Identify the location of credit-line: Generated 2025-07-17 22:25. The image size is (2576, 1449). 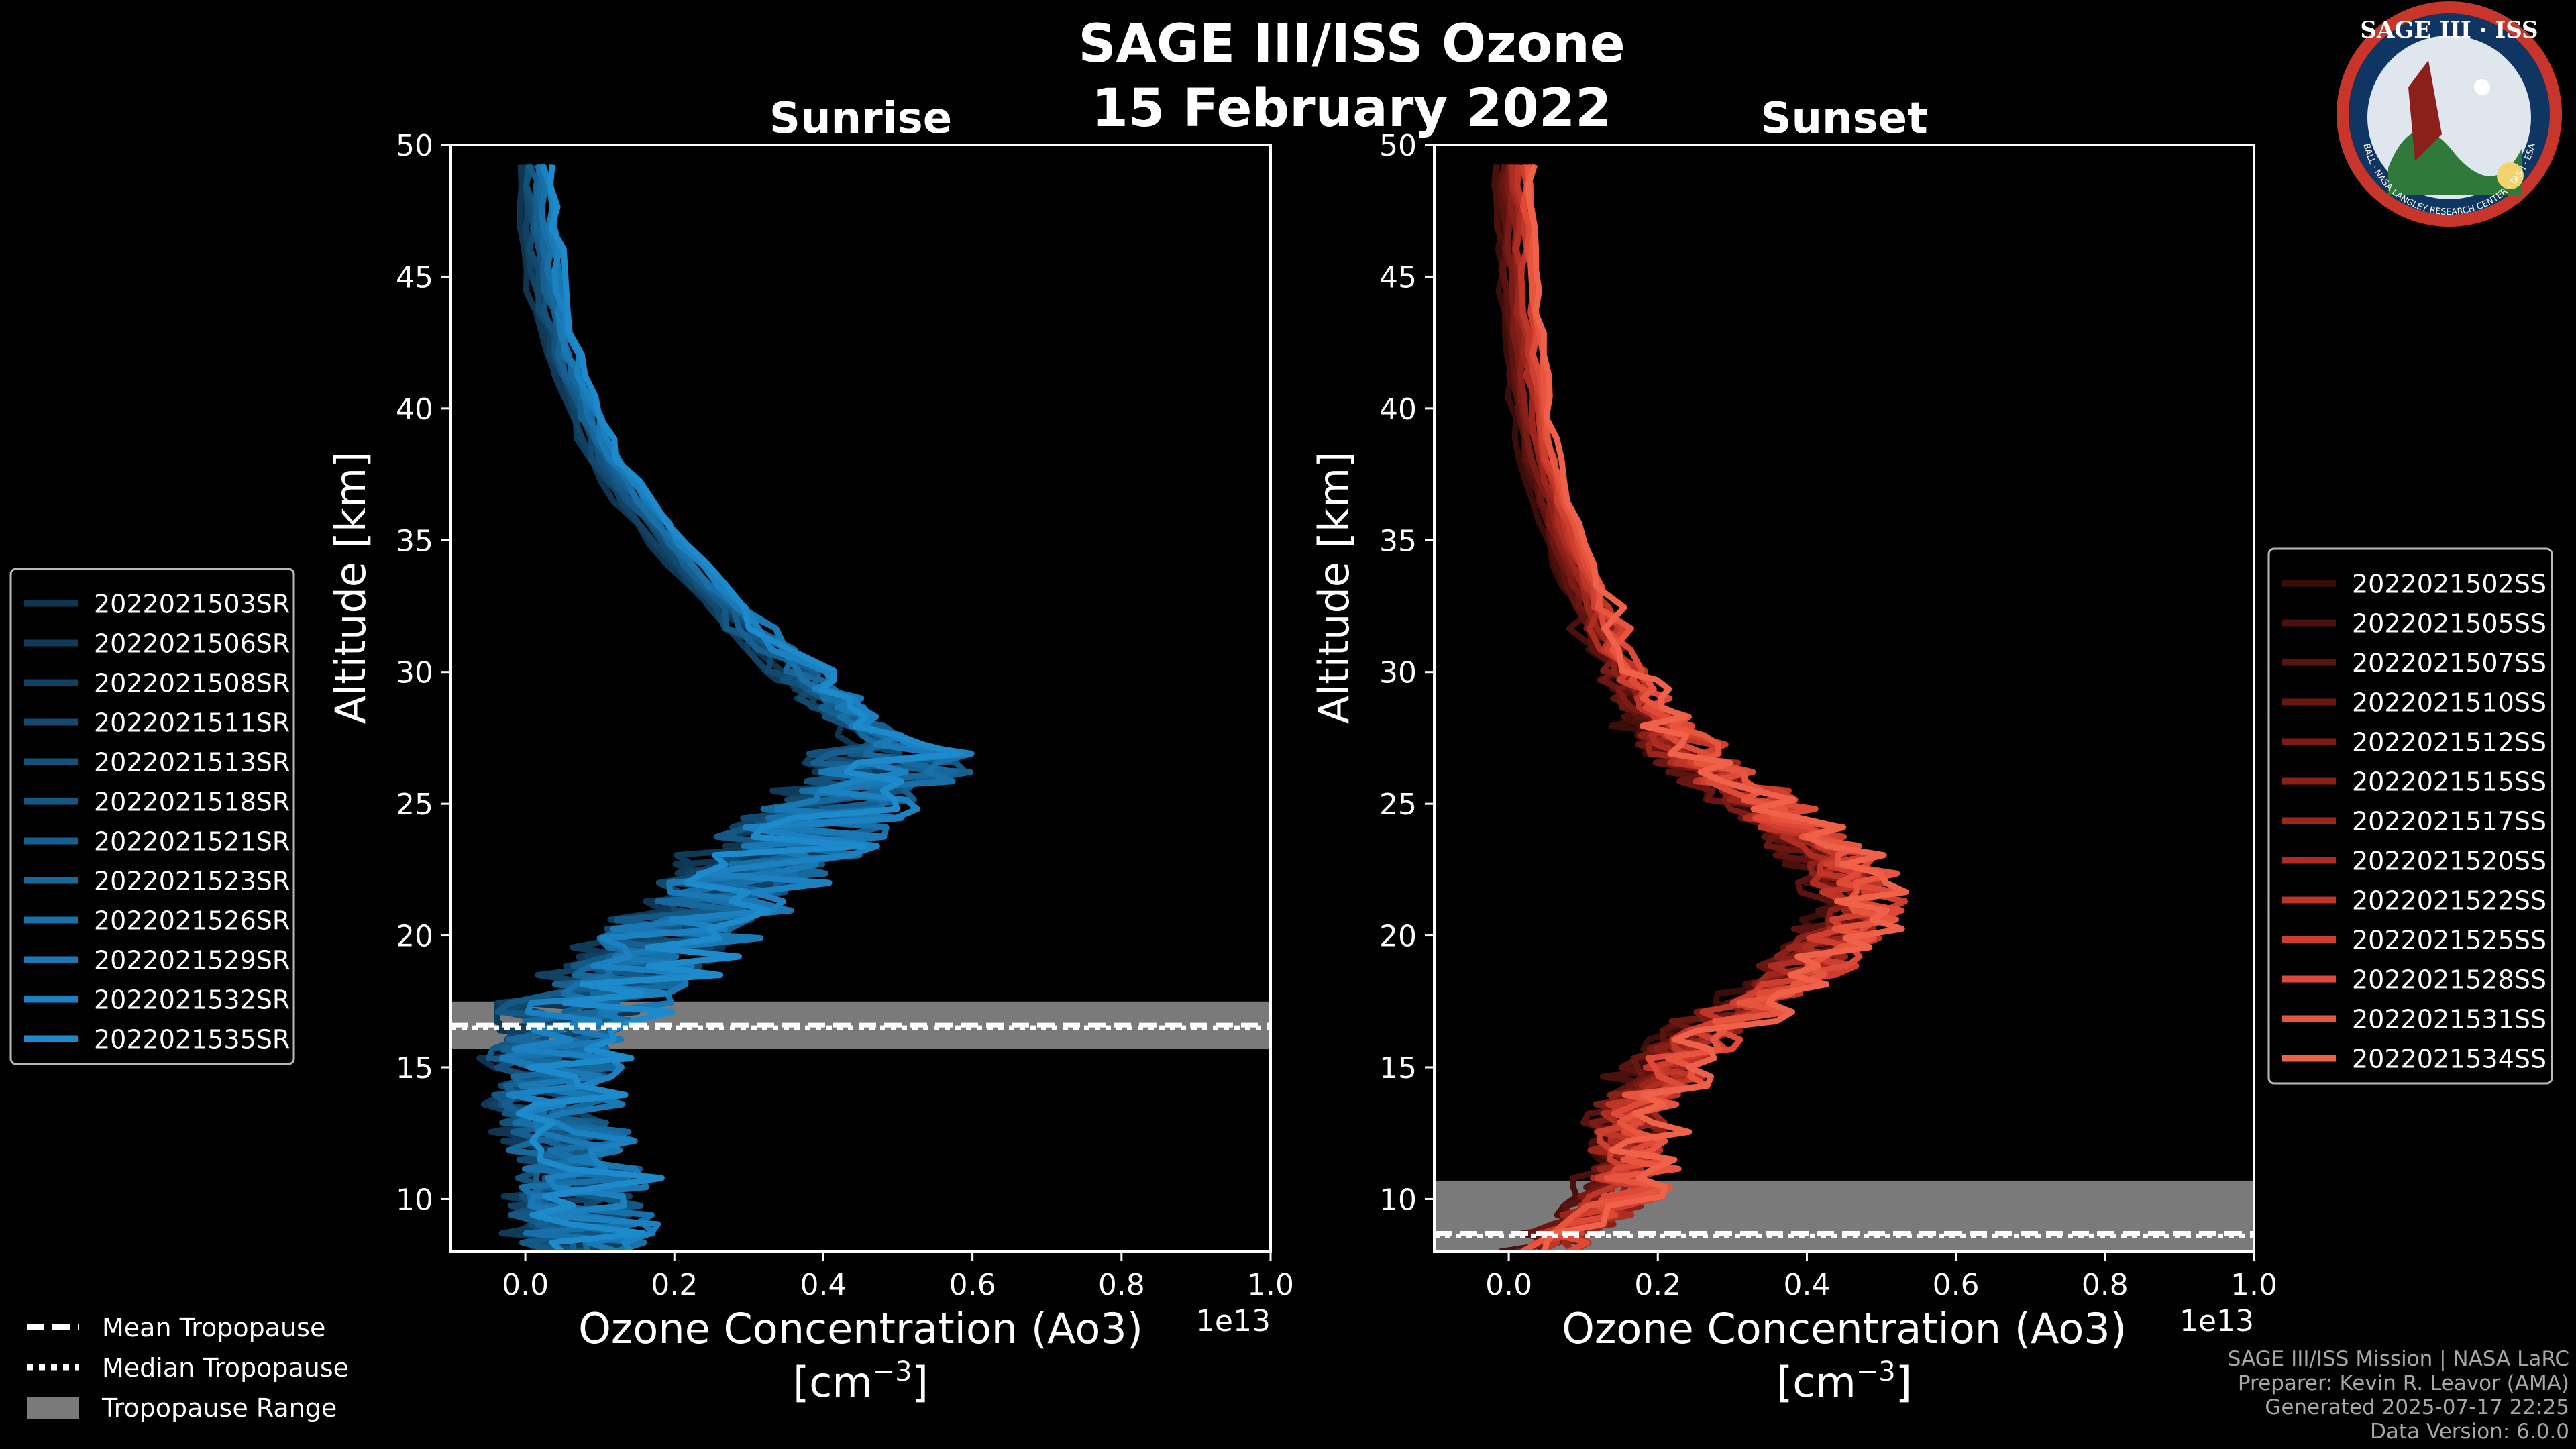
(2417, 1407).